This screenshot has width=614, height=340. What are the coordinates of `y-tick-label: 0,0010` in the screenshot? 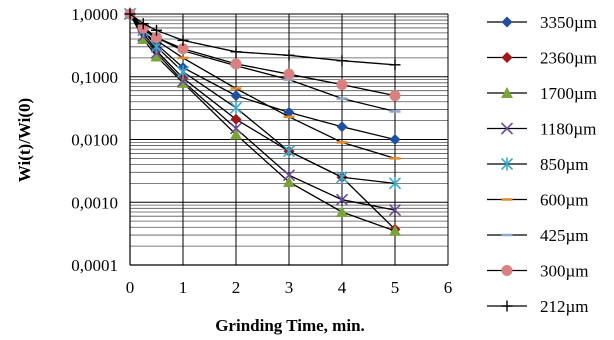 It's located at (94, 202).